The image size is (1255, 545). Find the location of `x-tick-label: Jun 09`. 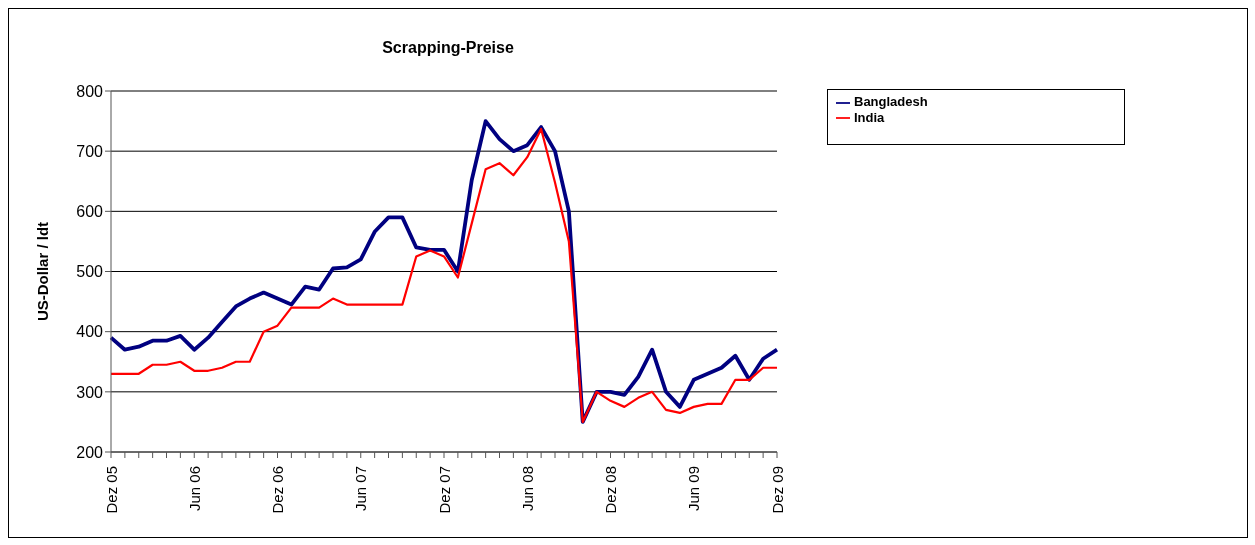

x-tick-label: Jun 09 is located at coordinates (694, 489).